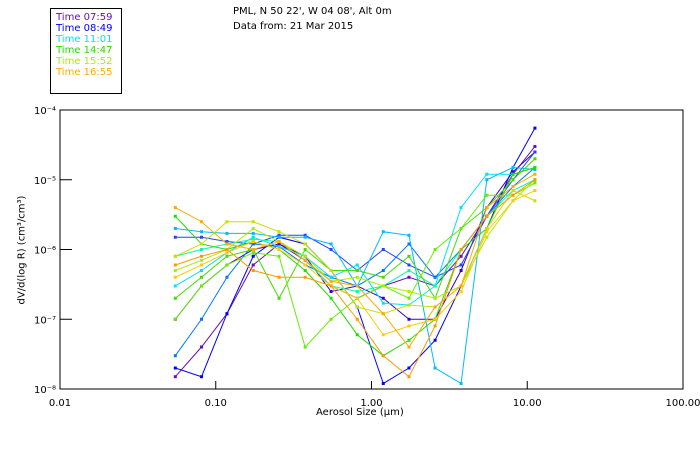  I want to click on date-subtitle: Data from: 21 Mar 2015, so click(293, 26).